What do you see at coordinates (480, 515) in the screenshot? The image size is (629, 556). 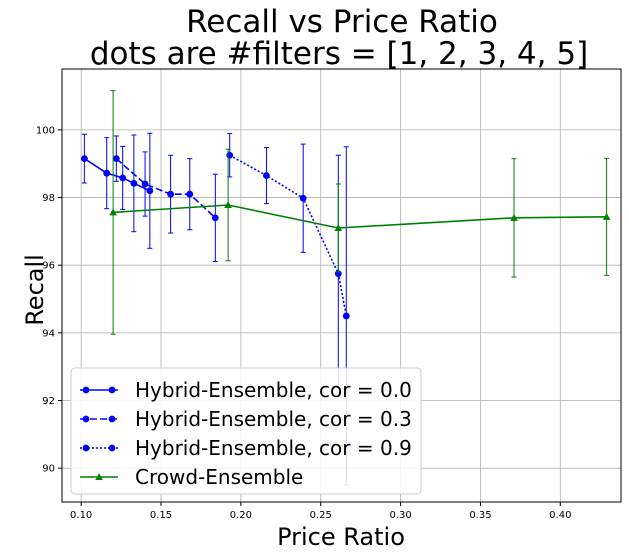 I see `x-tick-label: 0.35` at bounding box center [480, 515].